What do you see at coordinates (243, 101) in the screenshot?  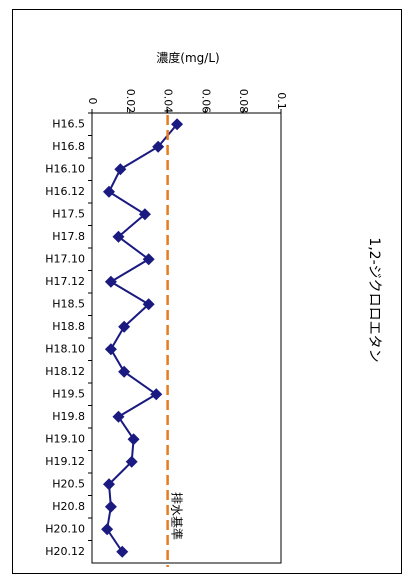 I see `value-tick-label: 0.08` at bounding box center [243, 101].